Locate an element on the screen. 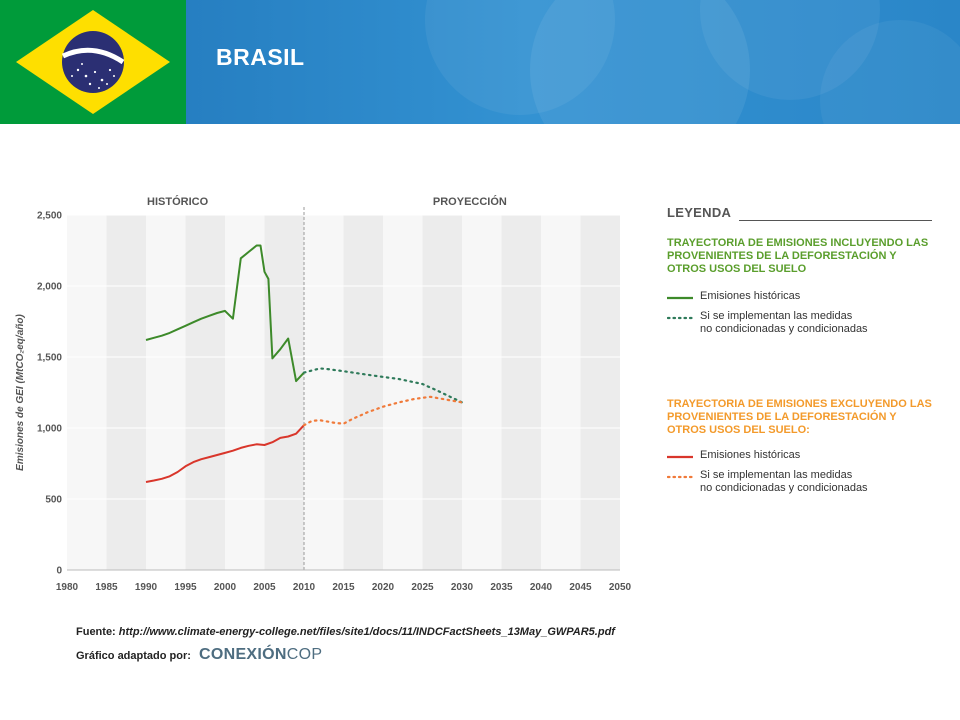 The image size is (960, 720). series-line-incl_hist is located at coordinates (225, 313).